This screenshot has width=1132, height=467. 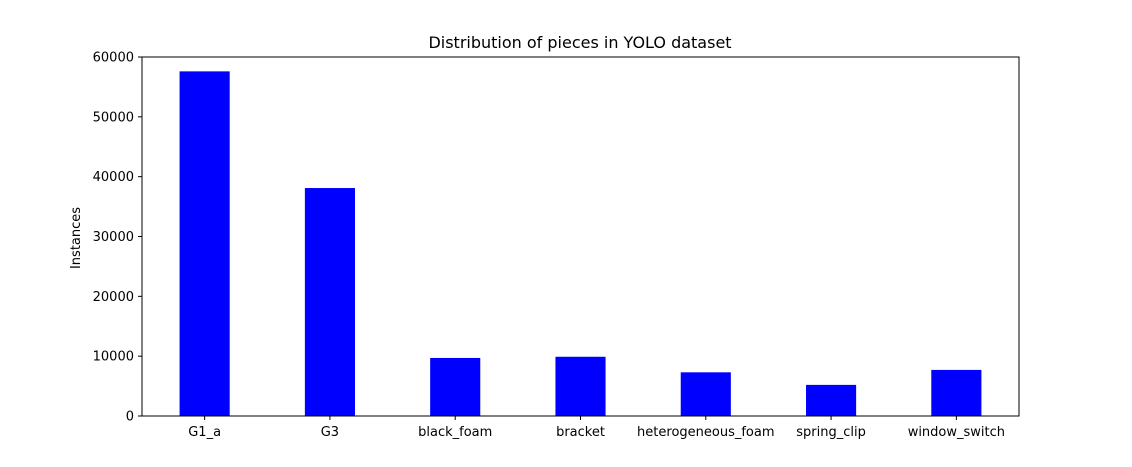 I want to click on bar-G3, so click(x=329, y=302).